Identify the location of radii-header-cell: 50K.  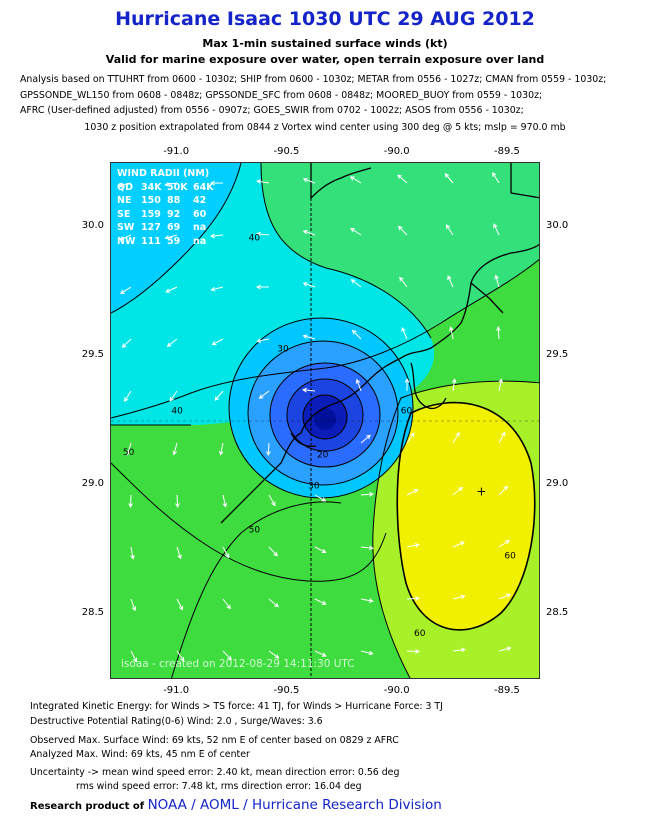
(177, 187).